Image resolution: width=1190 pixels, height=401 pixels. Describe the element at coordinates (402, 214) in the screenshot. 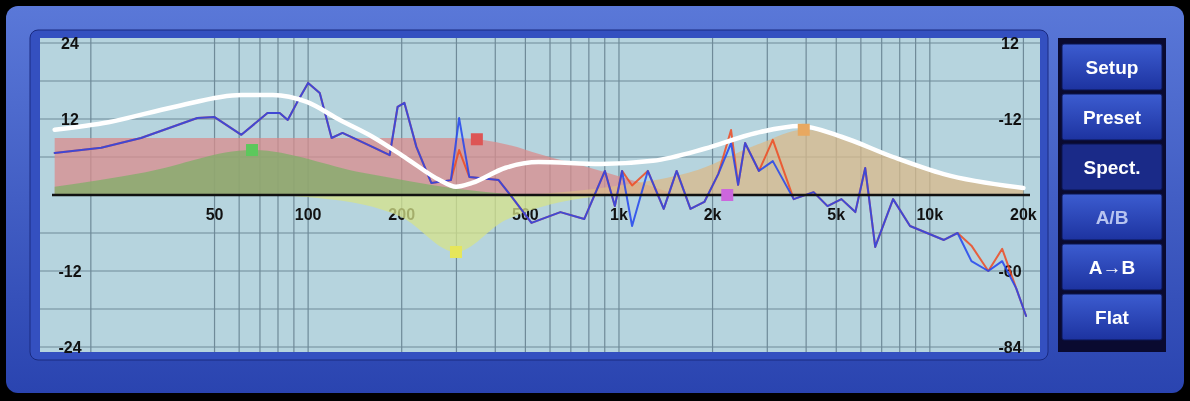

I see `x-tick-label: 200` at that location.